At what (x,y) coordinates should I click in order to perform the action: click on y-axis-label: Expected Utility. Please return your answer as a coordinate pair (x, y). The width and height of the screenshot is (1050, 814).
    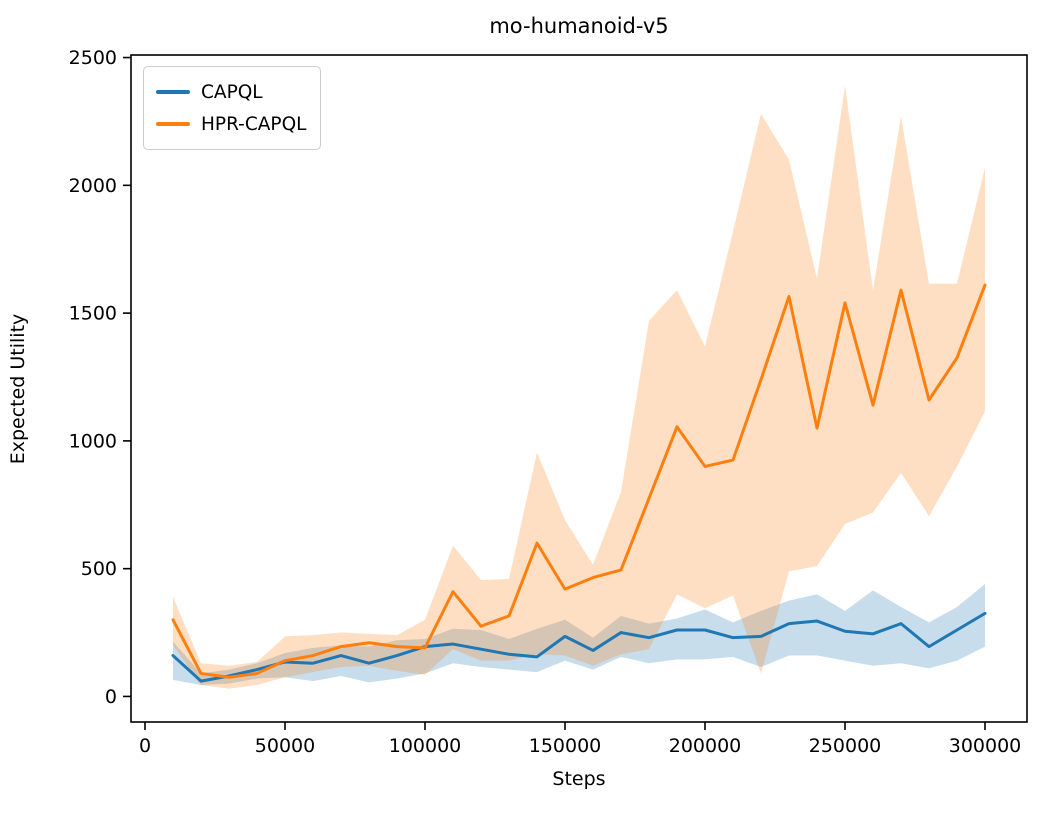
    Looking at the image, I should click on (18, 389).